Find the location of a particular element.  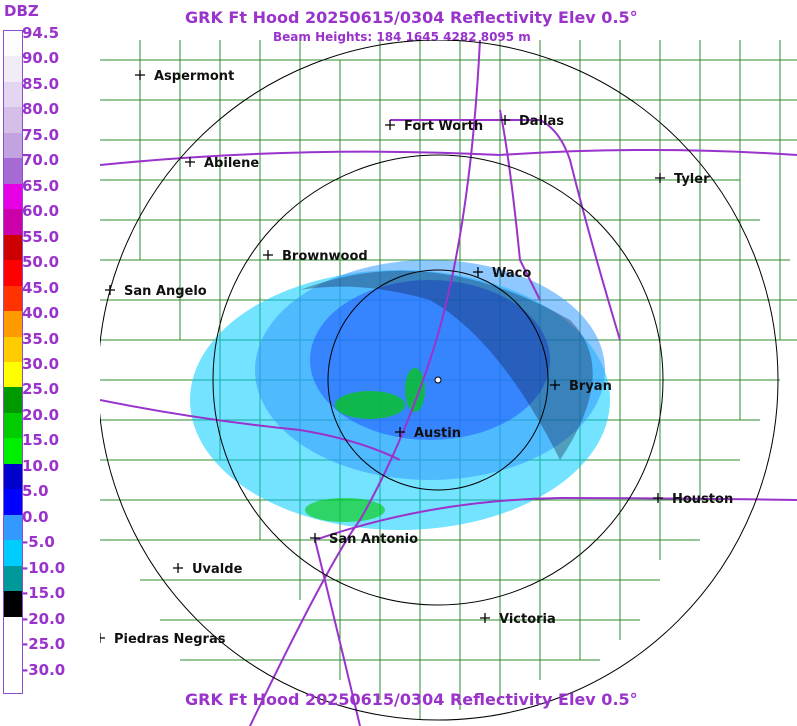

city-marker: Piedras Negras is located at coordinates (163, 639).